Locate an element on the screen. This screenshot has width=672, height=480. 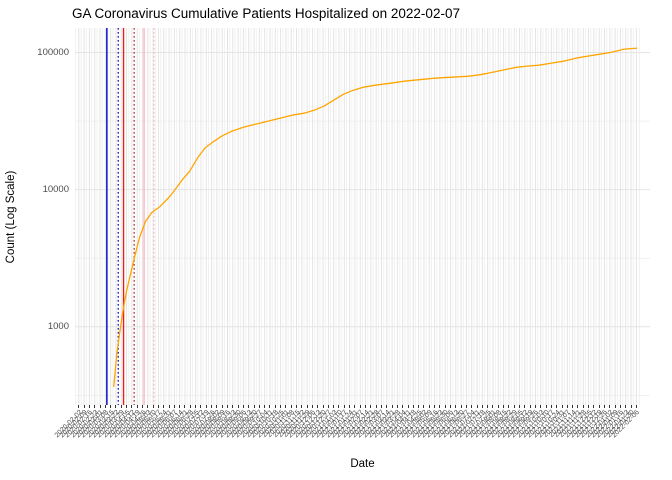
event-lines is located at coordinates (130, 216).